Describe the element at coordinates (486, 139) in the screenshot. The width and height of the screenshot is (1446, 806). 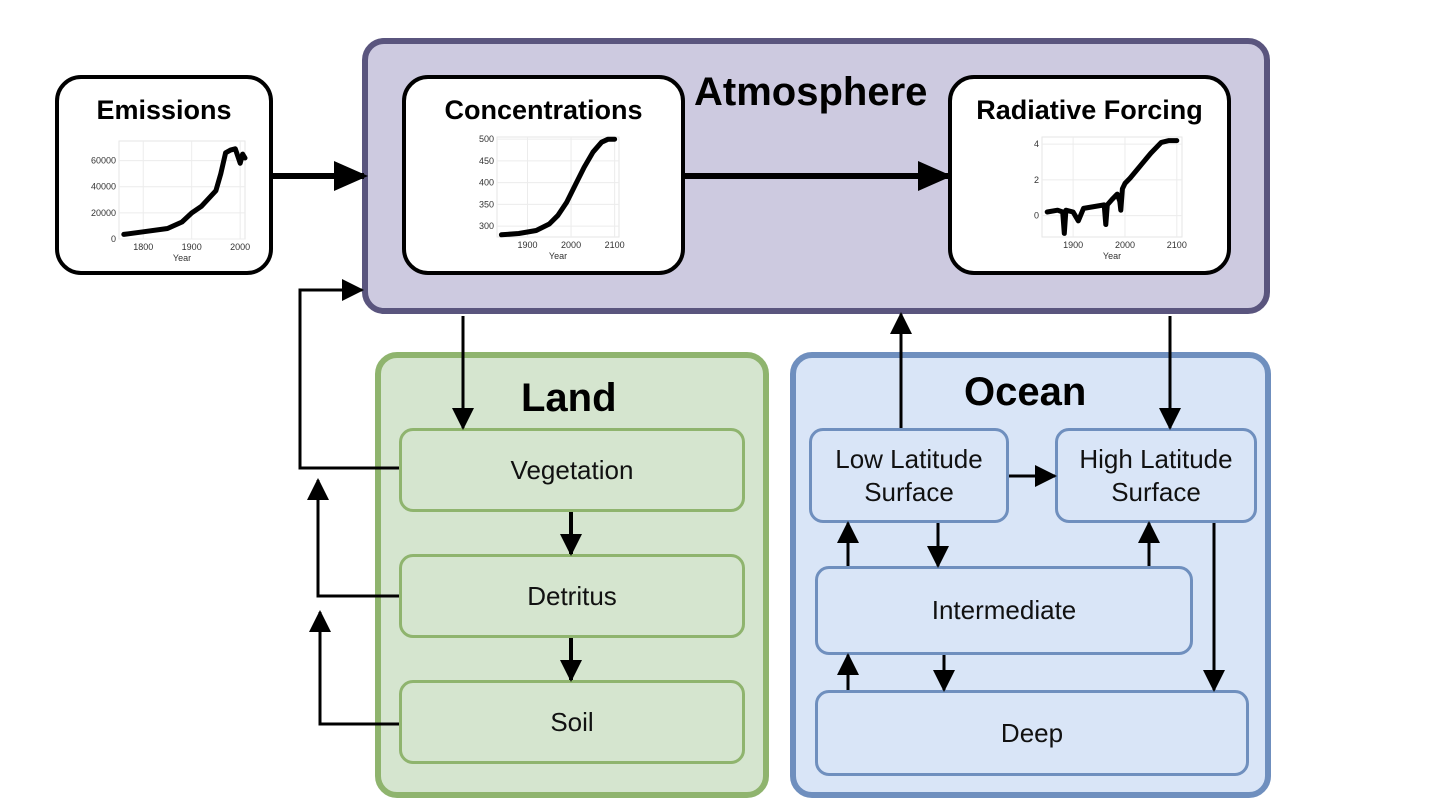
I see `y-tick-label: 500` at that location.